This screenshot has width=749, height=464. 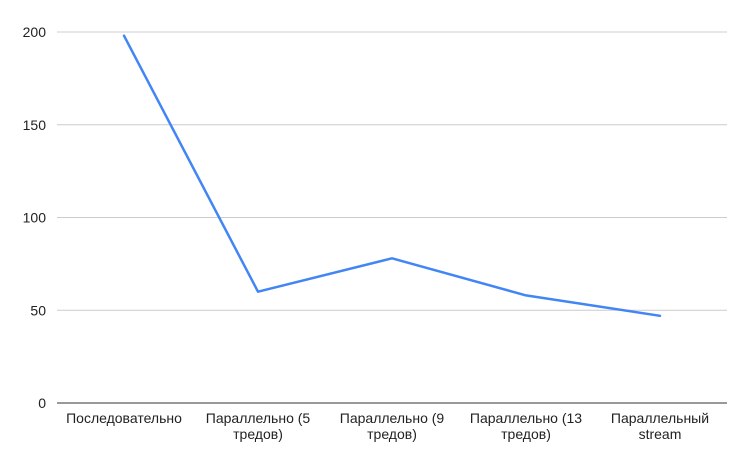 I want to click on x-tick-label: Параллельно (13 тредов), so click(x=526, y=426).